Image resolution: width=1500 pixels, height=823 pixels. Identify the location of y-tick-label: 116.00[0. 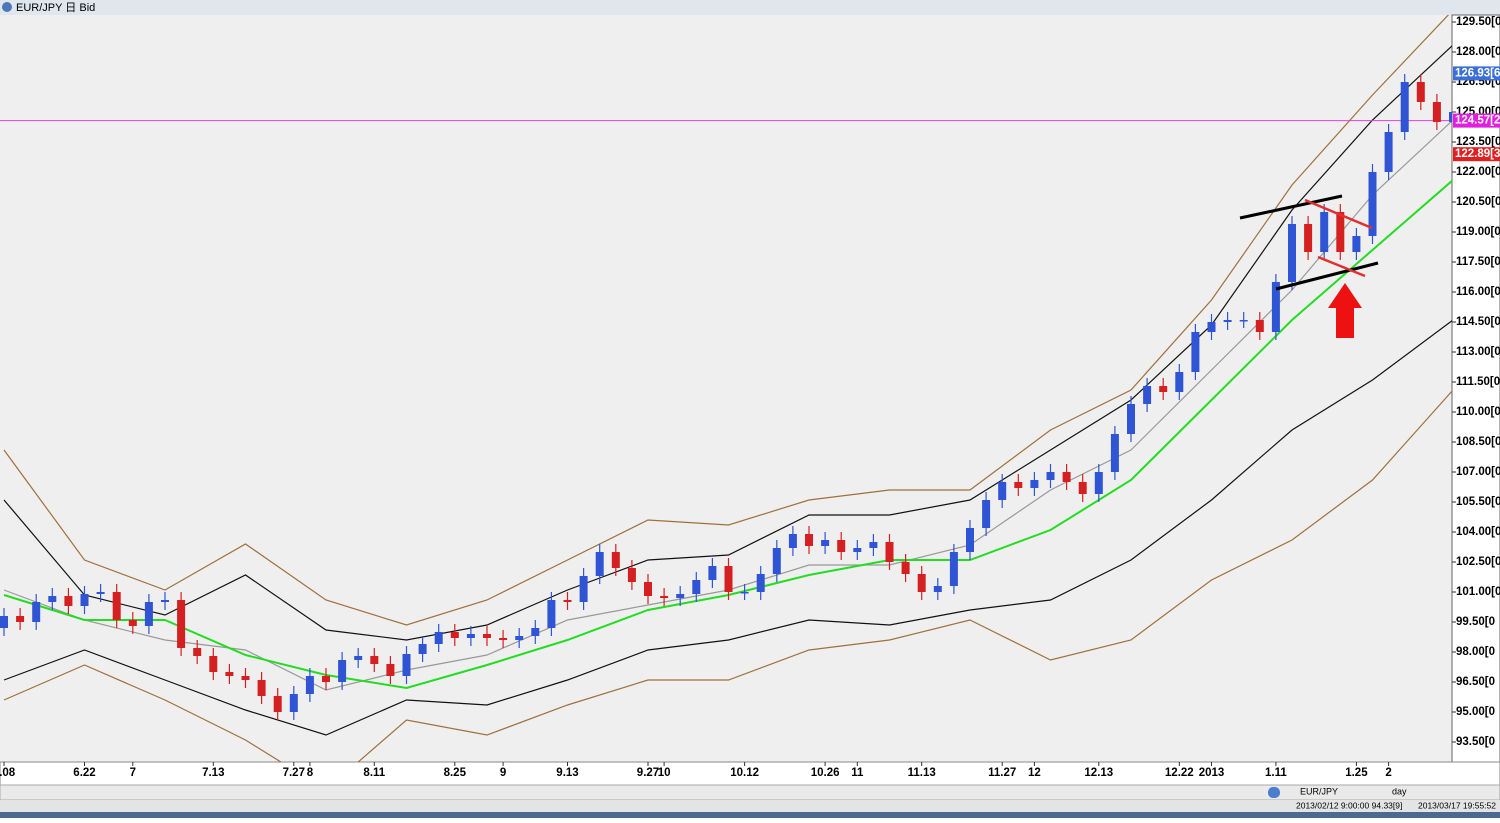
(1478, 292).